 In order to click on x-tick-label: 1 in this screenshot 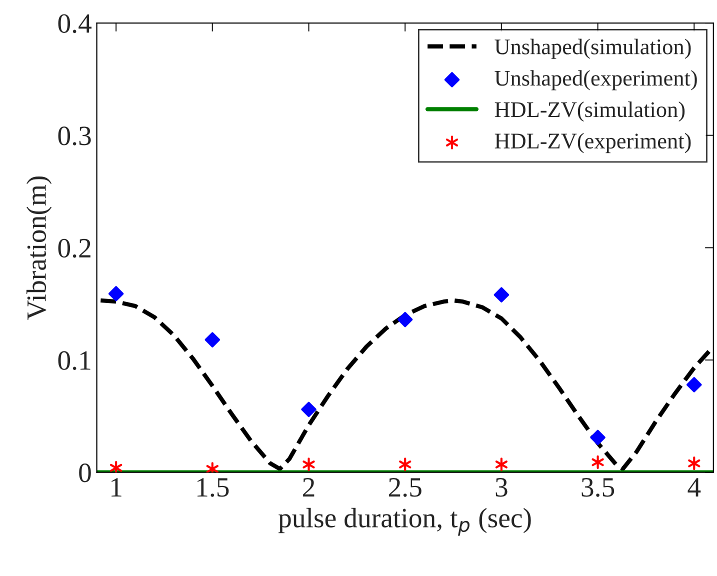, I will do `click(117, 487)`.